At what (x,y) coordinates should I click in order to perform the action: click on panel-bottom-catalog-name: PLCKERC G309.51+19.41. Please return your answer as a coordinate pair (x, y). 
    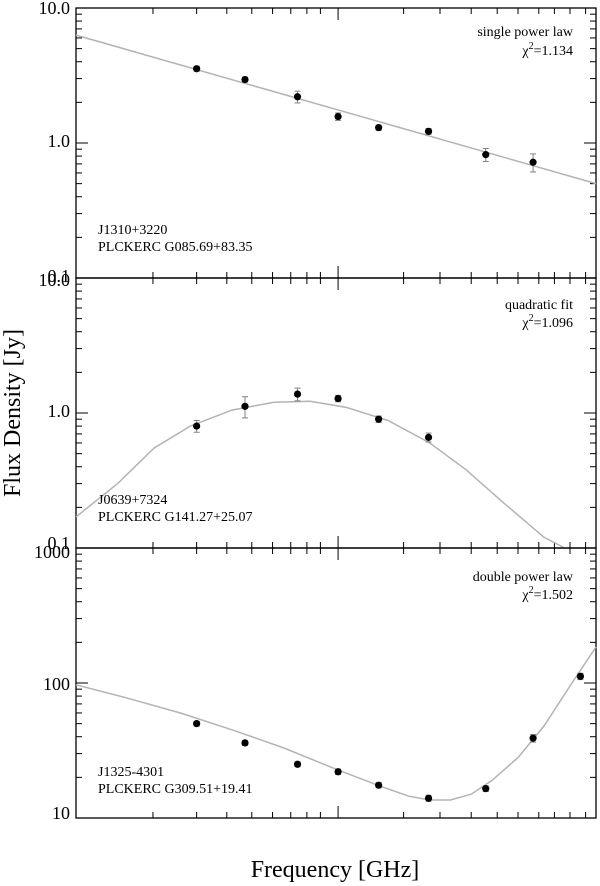
    Looking at the image, I should click on (175, 789).